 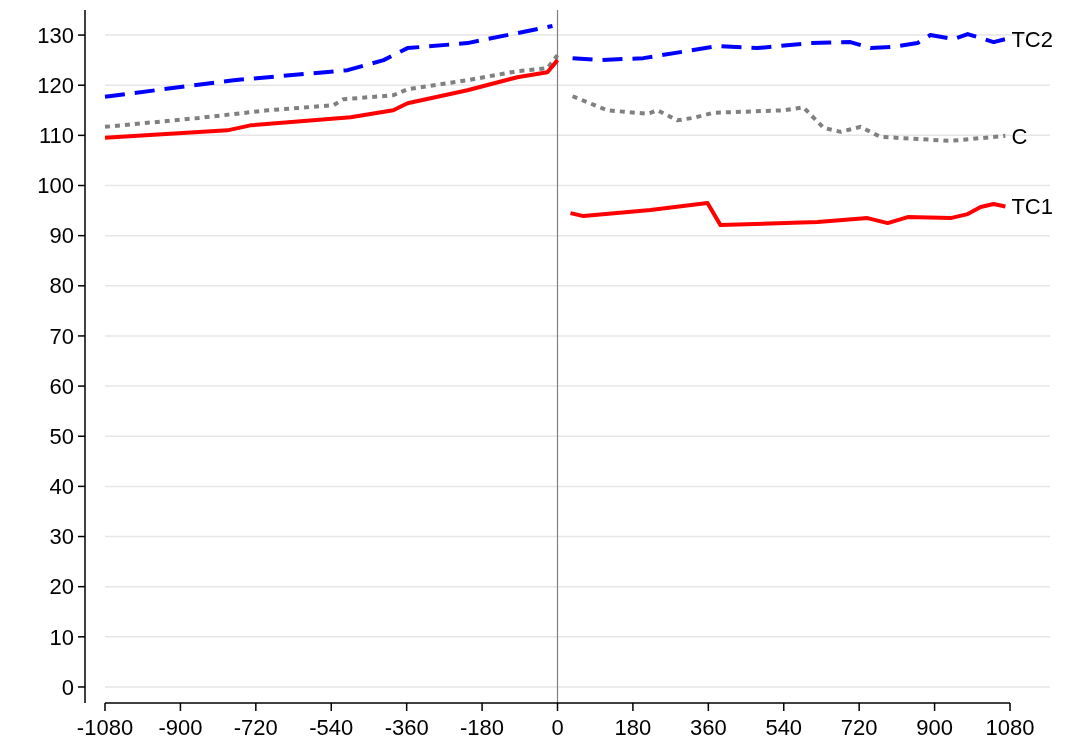 What do you see at coordinates (557, 727) in the screenshot?
I see `x-tick-label: 0` at bounding box center [557, 727].